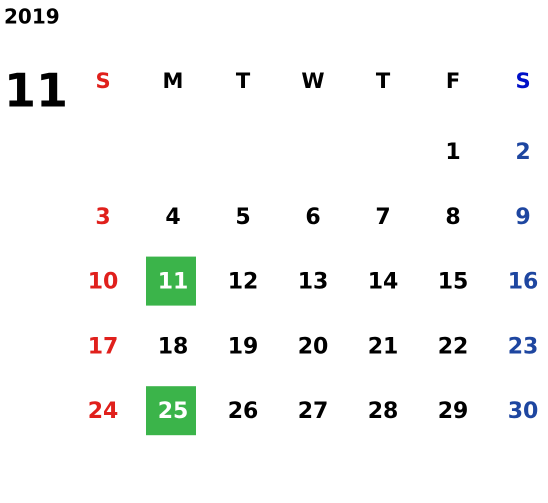  Describe the element at coordinates (523, 411) in the screenshot. I see `day: 30` at that location.